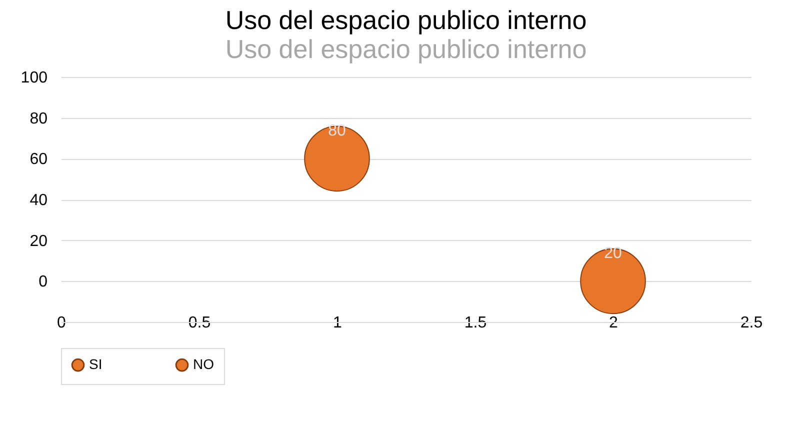 The image size is (809, 432). What do you see at coordinates (43, 282) in the screenshot?
I see `y-tick-label: 0` at bounding box center [43, 282].